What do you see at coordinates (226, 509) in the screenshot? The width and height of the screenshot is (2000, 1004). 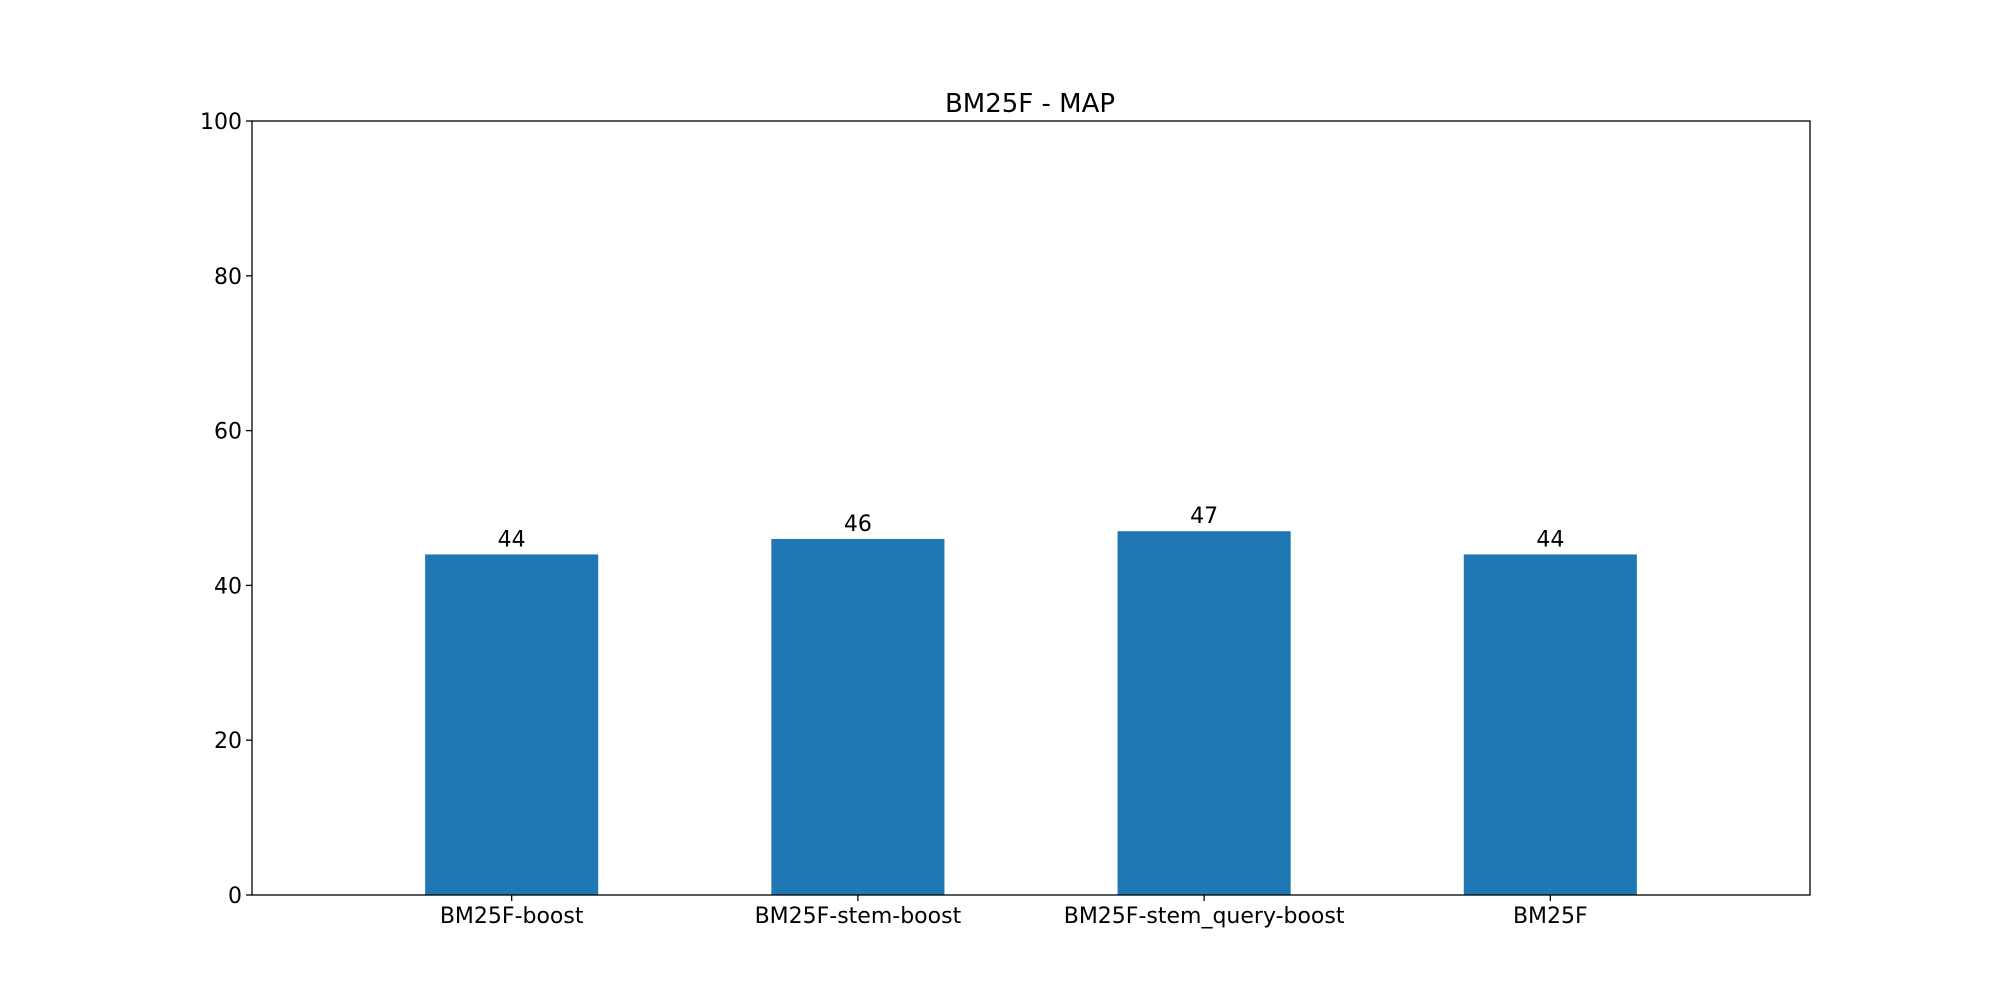 I see `y-axis: 0 20 40 60 80 100` at bounding box center [226, 509].